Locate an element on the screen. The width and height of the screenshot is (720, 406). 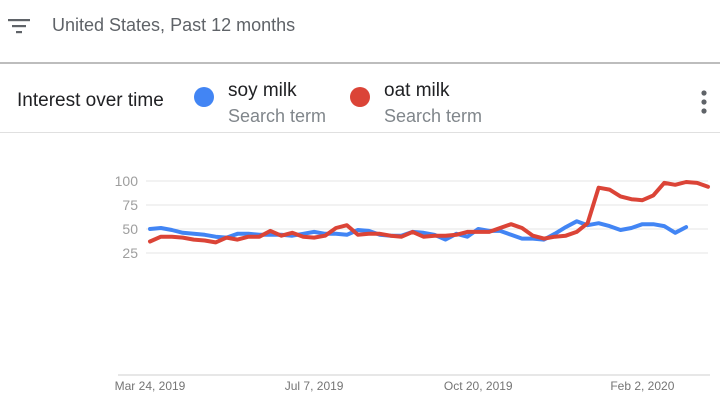
series-line-oat-milk is located at coordinates (429, 212).